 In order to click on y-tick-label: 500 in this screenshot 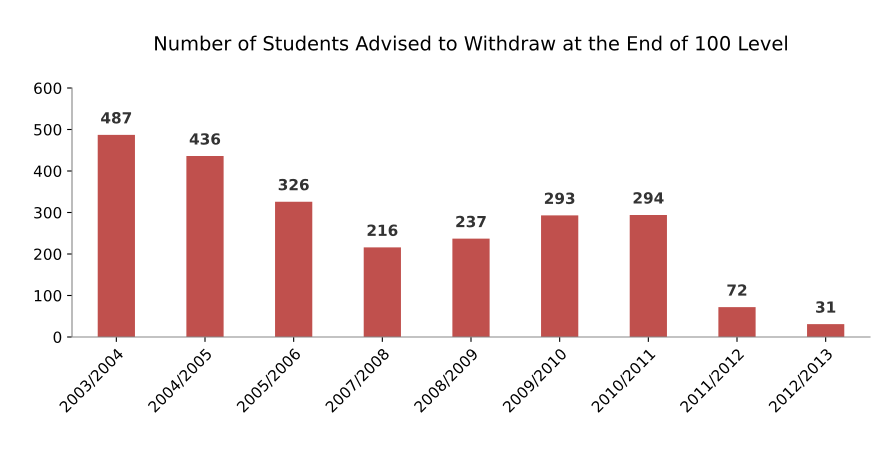, I will do `click(48, 130)`.